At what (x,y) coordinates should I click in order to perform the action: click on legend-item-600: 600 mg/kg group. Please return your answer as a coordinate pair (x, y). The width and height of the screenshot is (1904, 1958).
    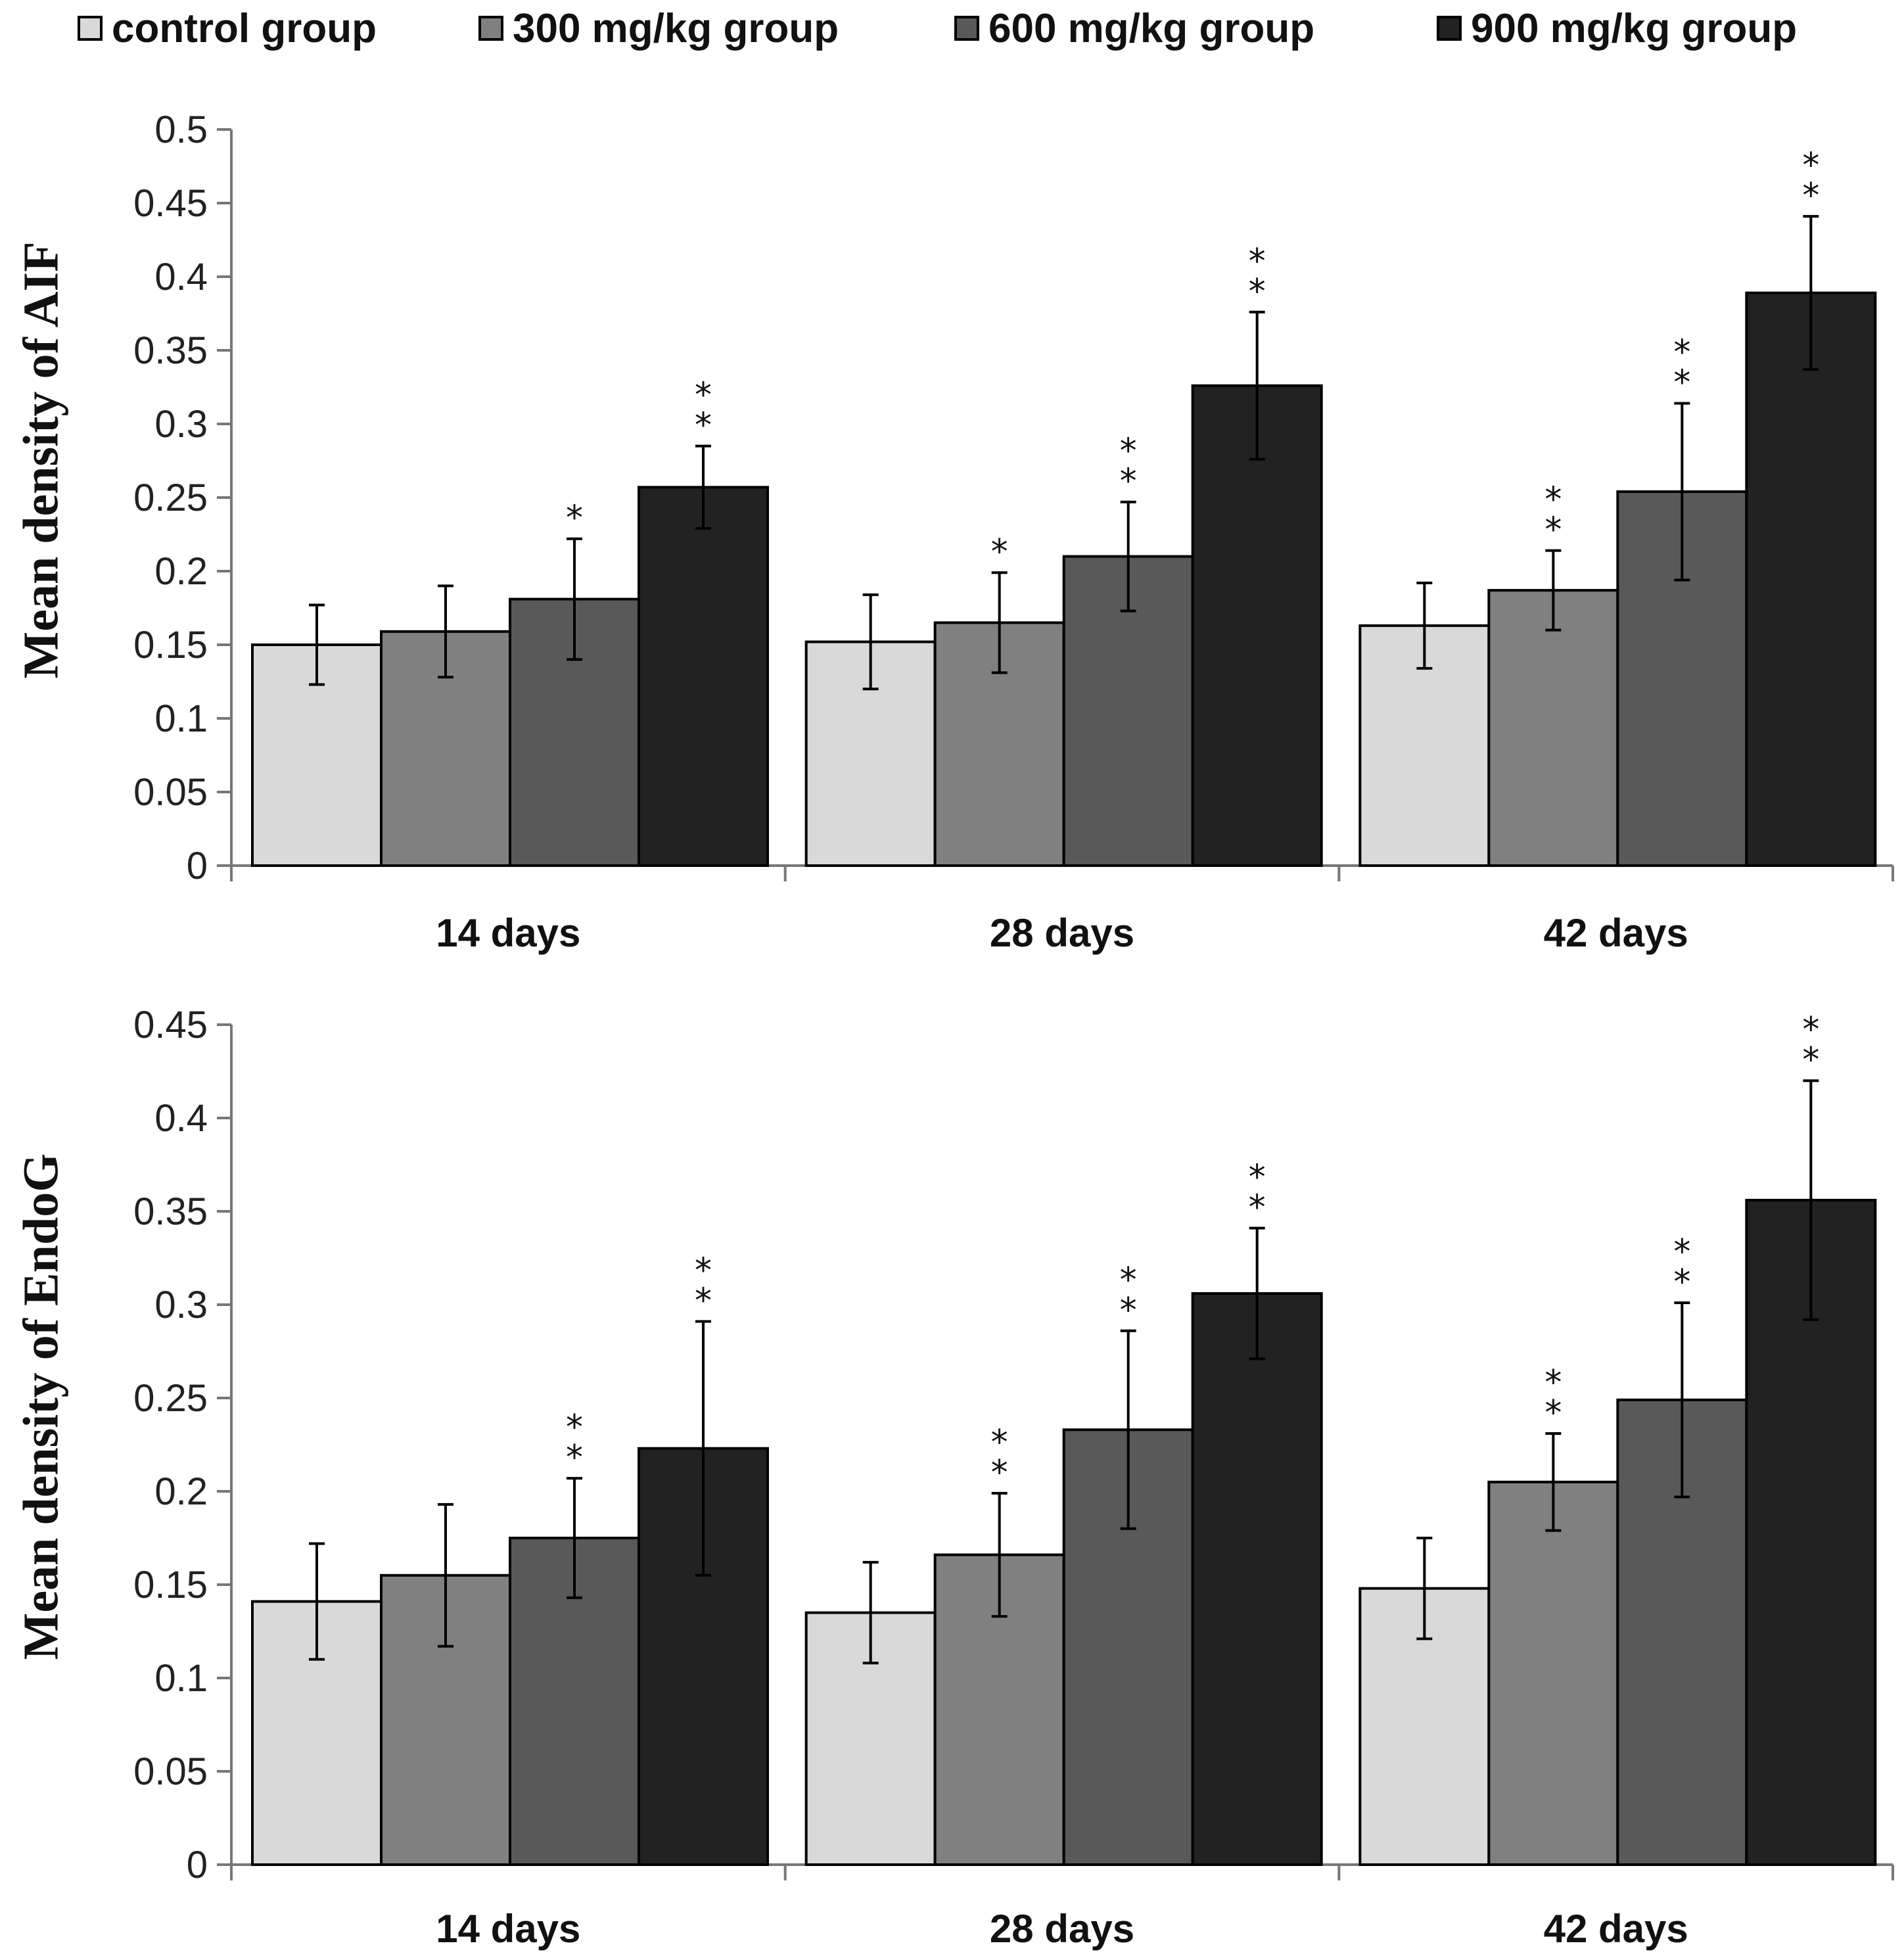
    Looking at the image, I should click on (1134, 28).